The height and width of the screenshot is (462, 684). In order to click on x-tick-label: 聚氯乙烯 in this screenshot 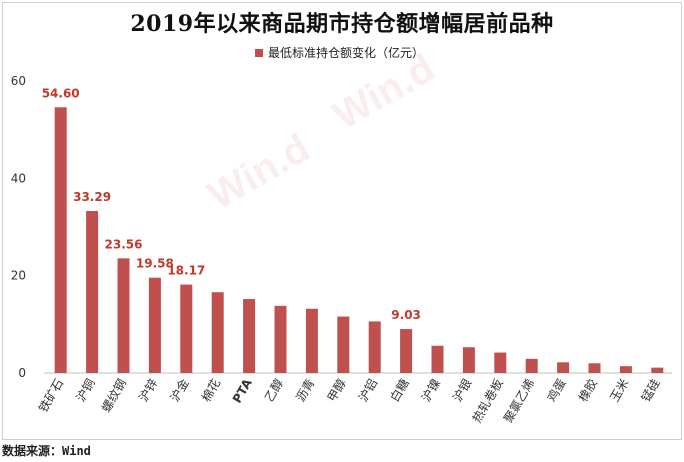, I will do `click(519, 401)`.